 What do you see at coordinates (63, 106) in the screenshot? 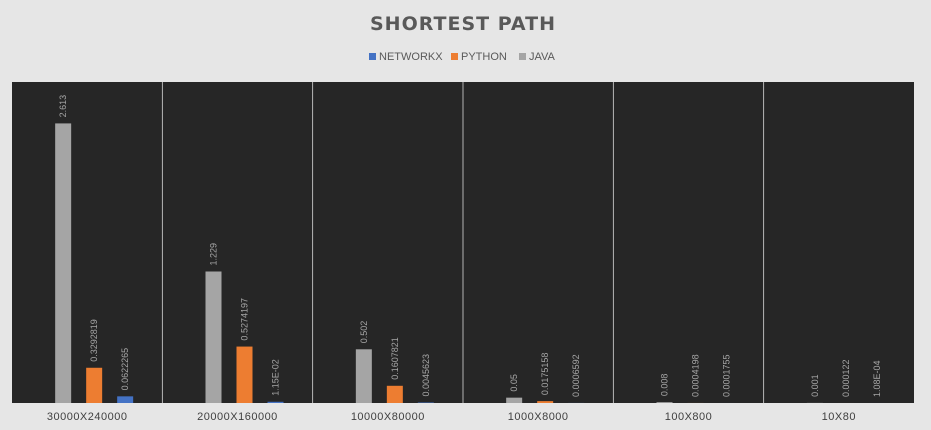
I see `value-label-java: 2.613` at bounding box center [63, 106].